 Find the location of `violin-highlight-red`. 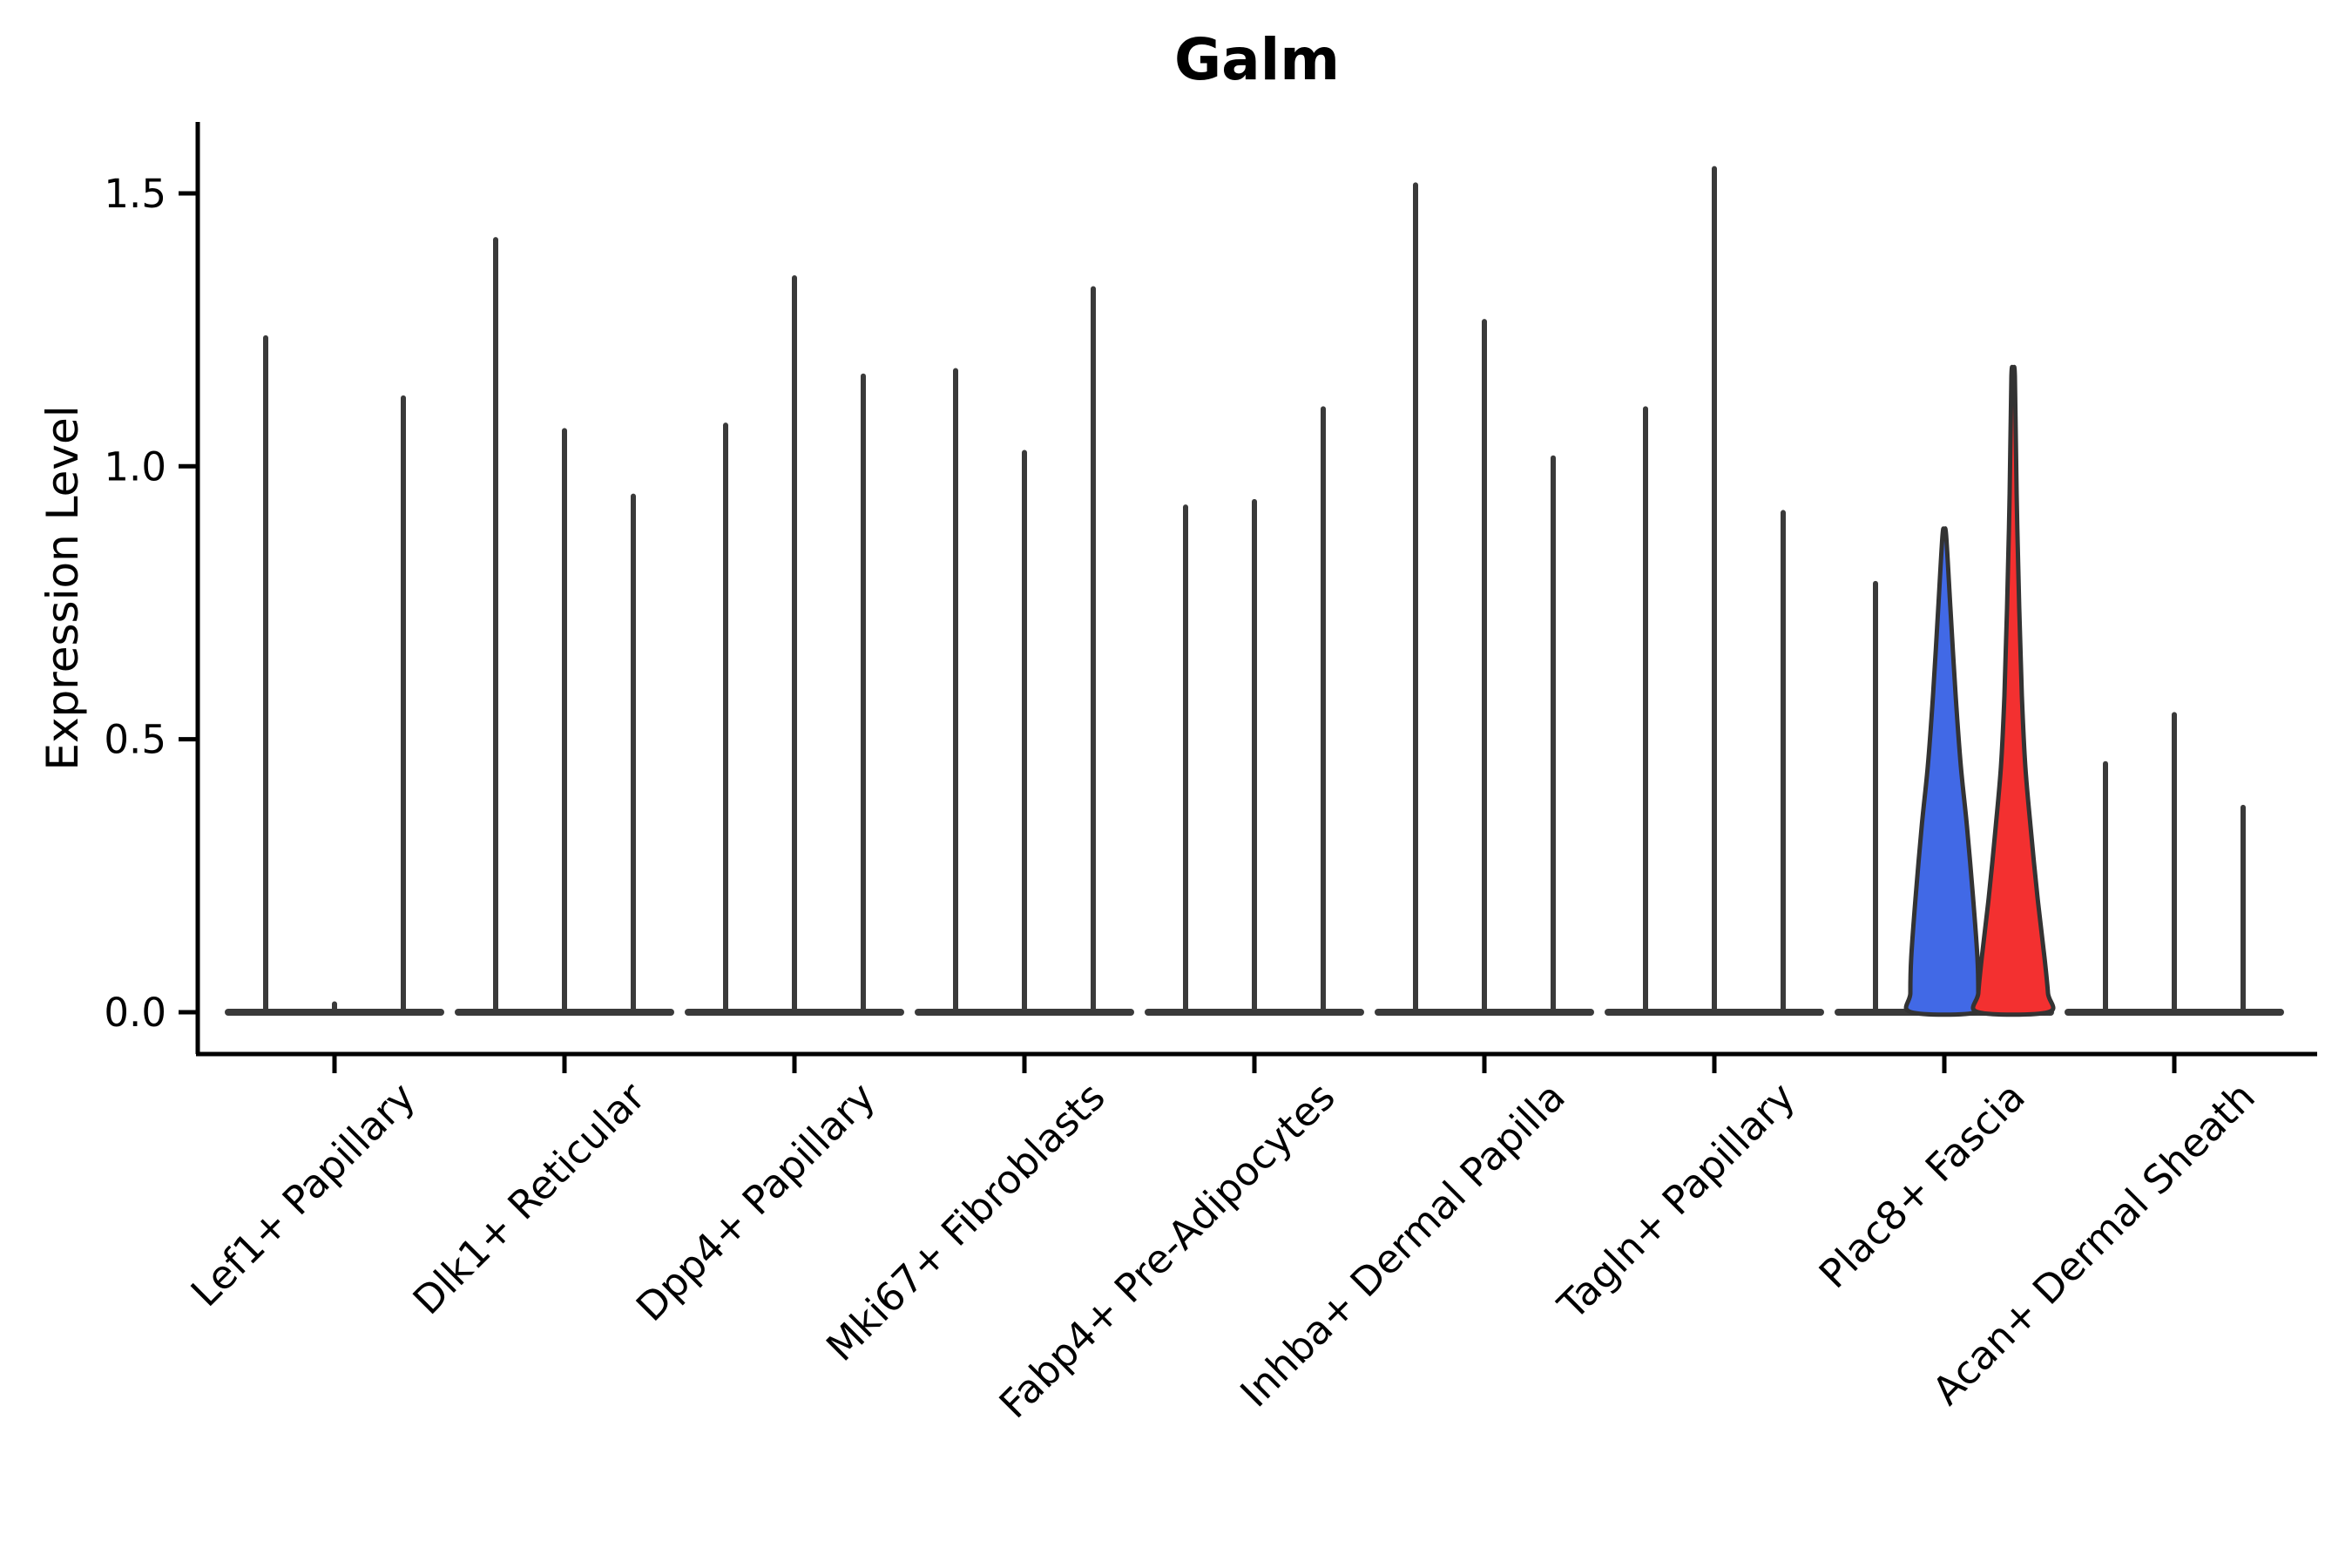

violin-highlight-red is located at coordinates (2013, 690).